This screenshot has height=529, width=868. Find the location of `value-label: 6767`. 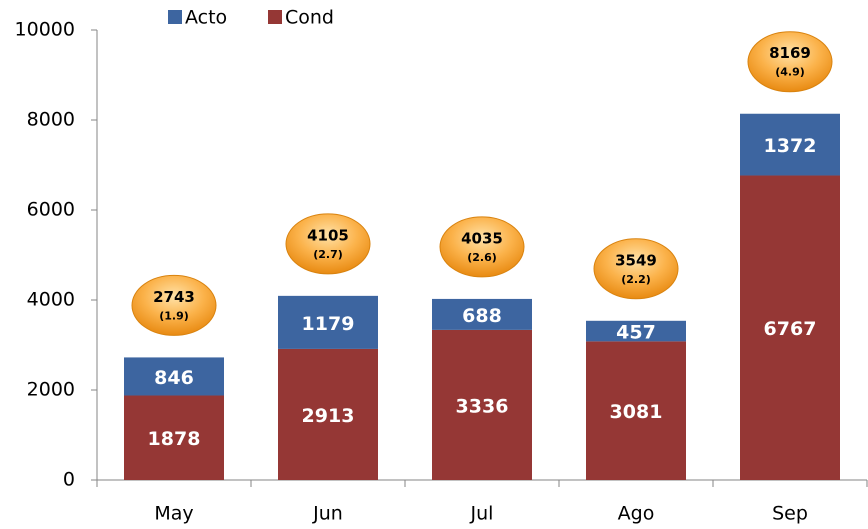

value-label: 6767 is located at coordinates (790, 329).